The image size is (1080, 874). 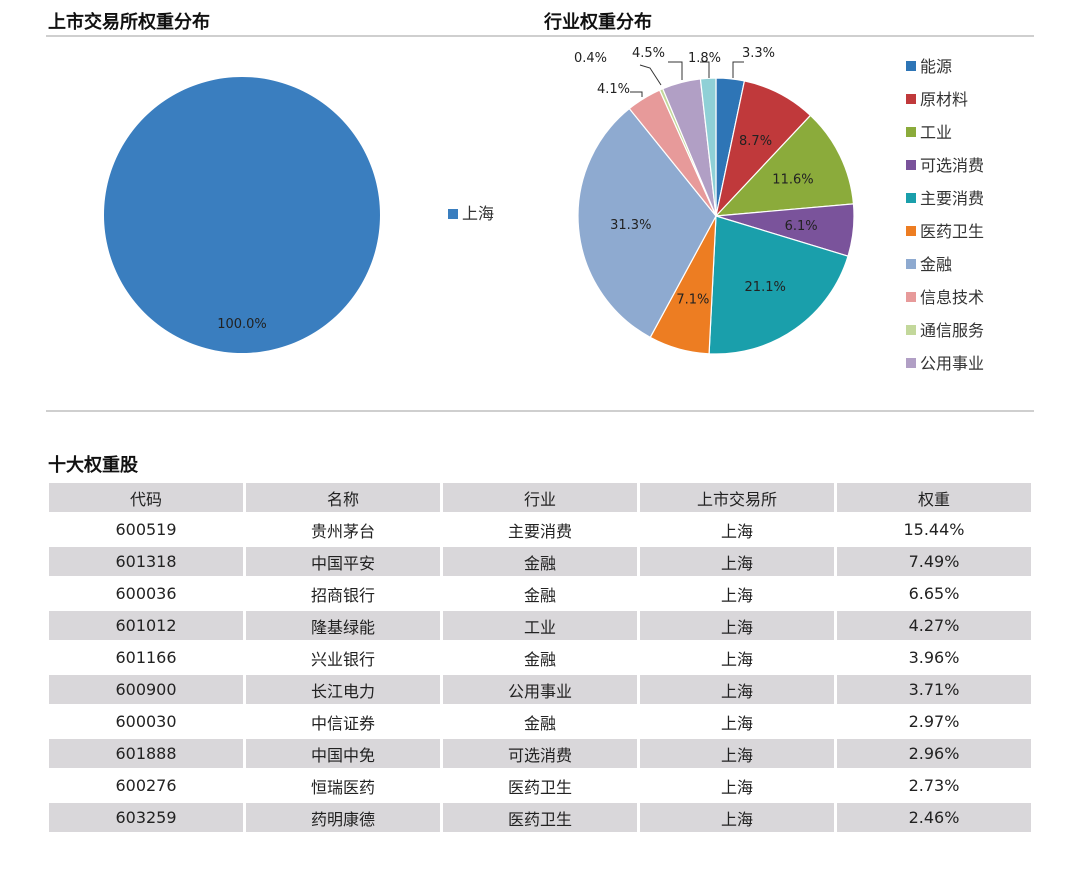 I want to click on industry-slice-label: 31.3%, so click(x=630, y=225).